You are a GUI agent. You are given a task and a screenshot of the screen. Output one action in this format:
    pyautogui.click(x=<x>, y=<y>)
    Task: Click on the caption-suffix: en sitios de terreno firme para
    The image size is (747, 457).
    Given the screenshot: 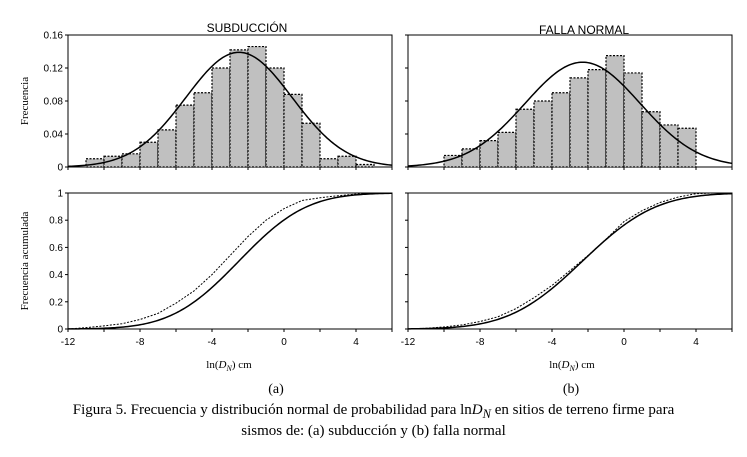 What is the action you would take?
    pyautogui.click(x=582, y=410)
    